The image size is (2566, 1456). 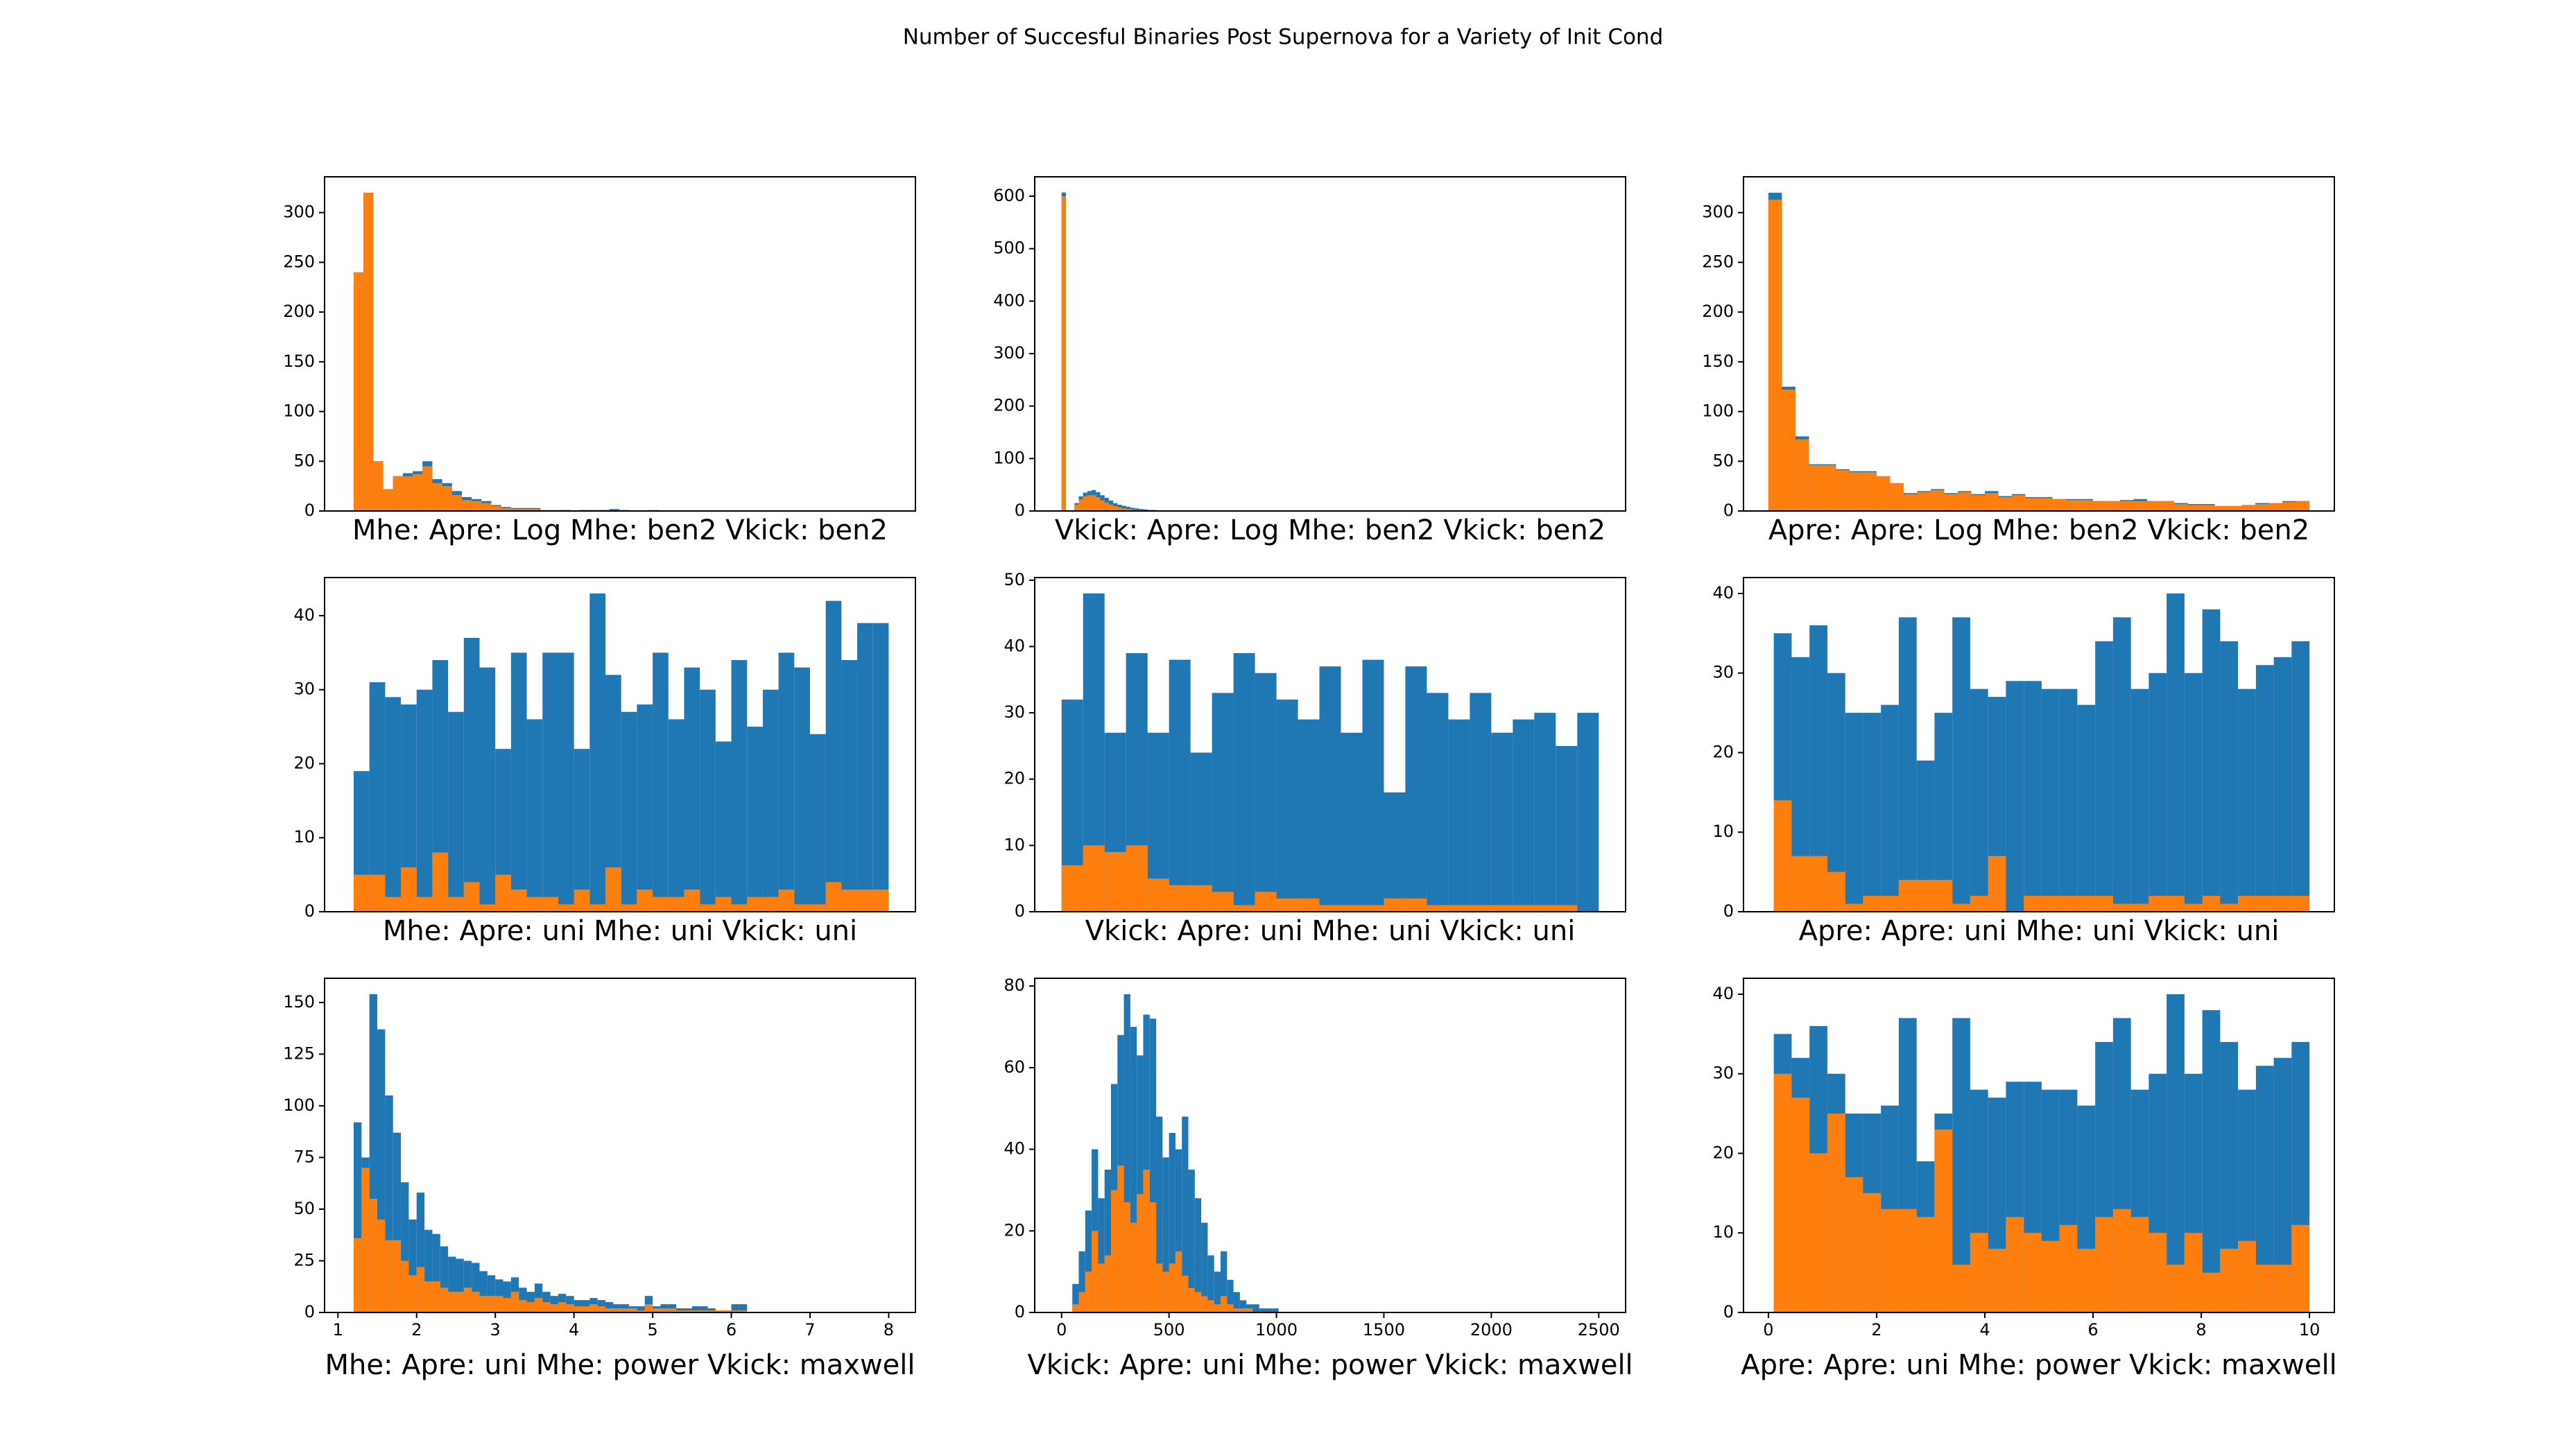 I want to click on y-tick-label: 60, so click(x=1014, y=1067).